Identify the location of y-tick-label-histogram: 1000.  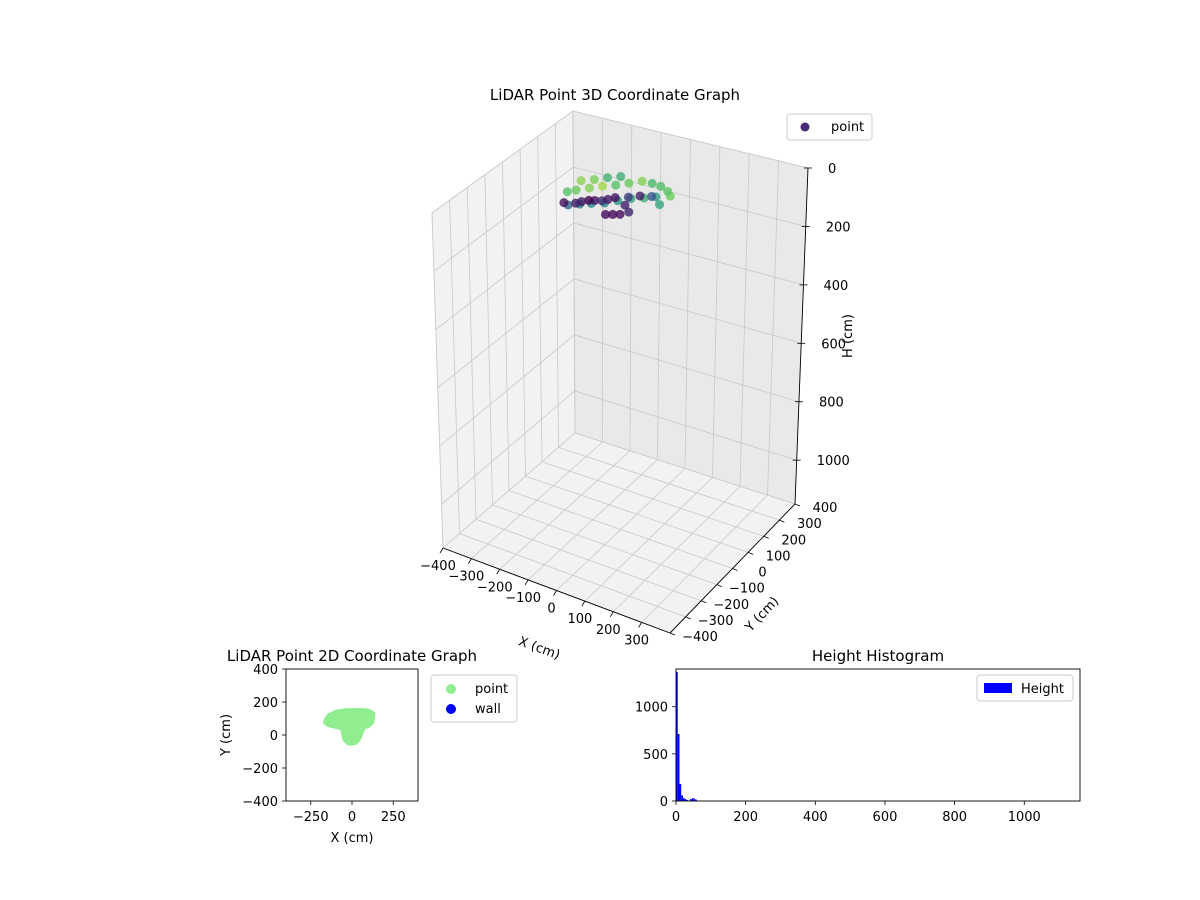
(651, 708).